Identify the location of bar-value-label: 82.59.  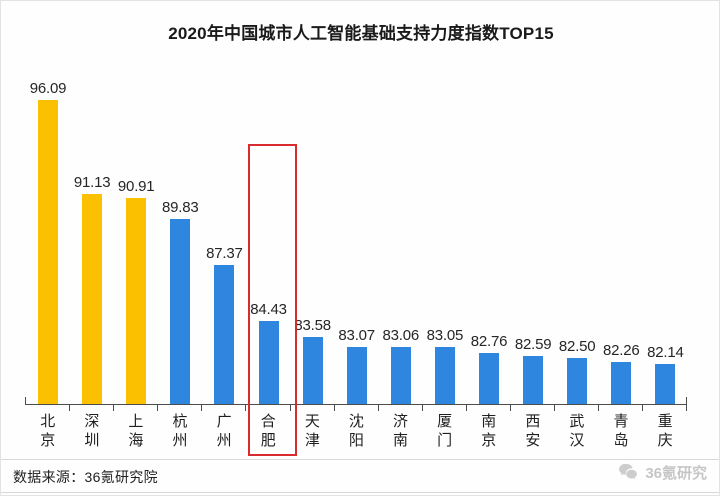
(533, 344).